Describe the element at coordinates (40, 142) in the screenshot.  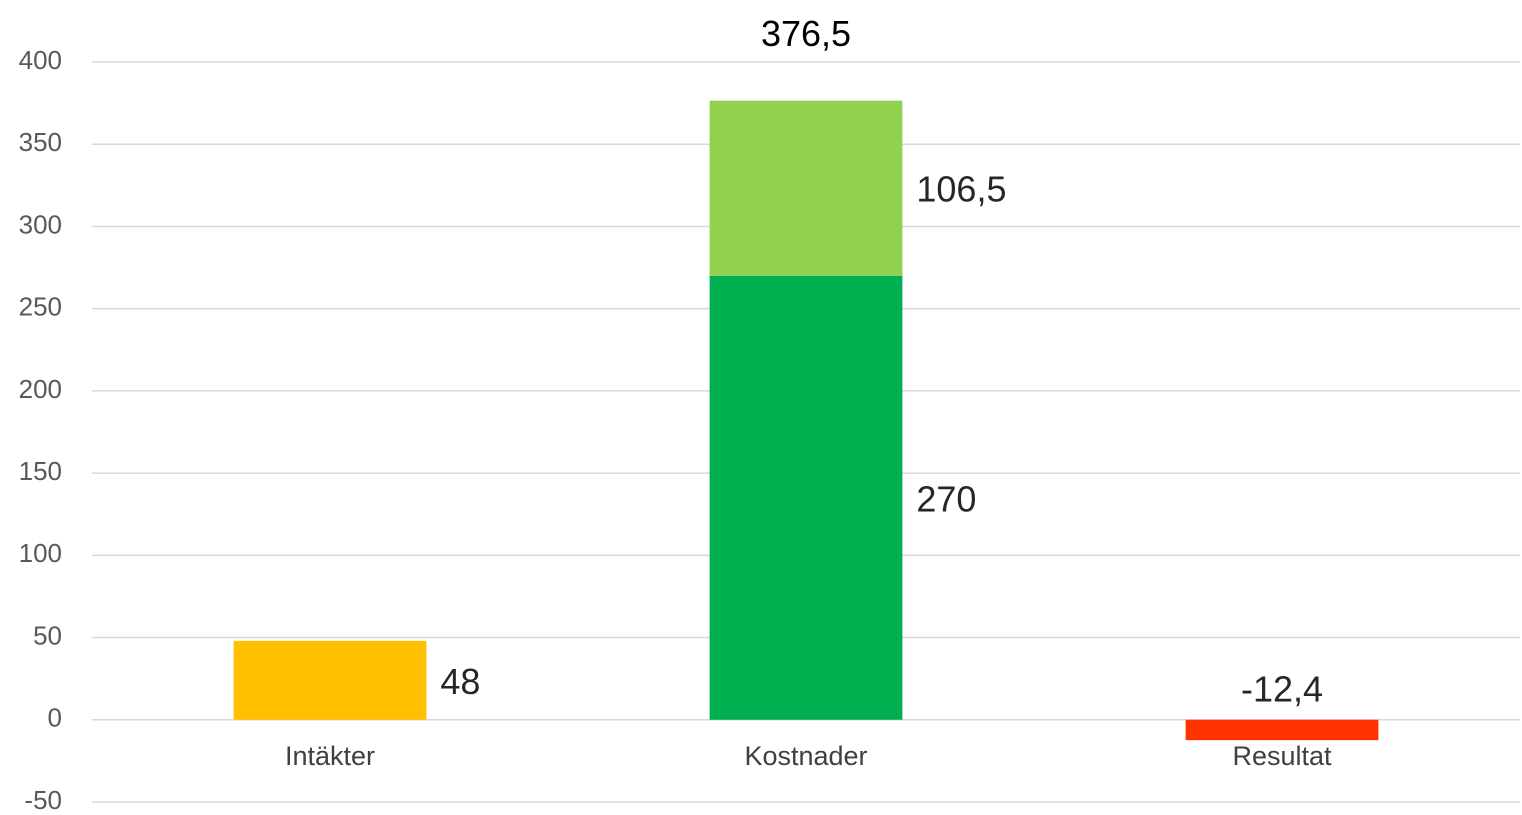
I see `y-tick-label: 350` at that location.